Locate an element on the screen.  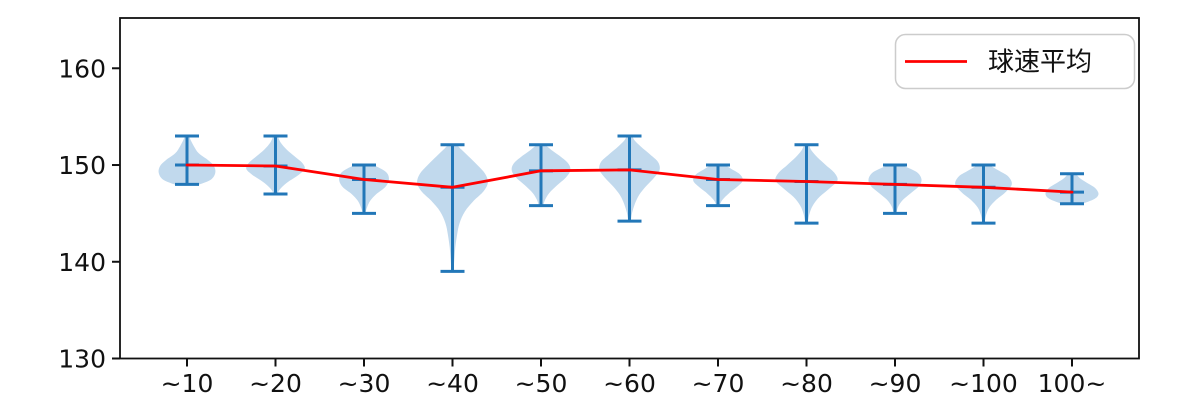
mean-line-layer is located at coordinates (629, 178).